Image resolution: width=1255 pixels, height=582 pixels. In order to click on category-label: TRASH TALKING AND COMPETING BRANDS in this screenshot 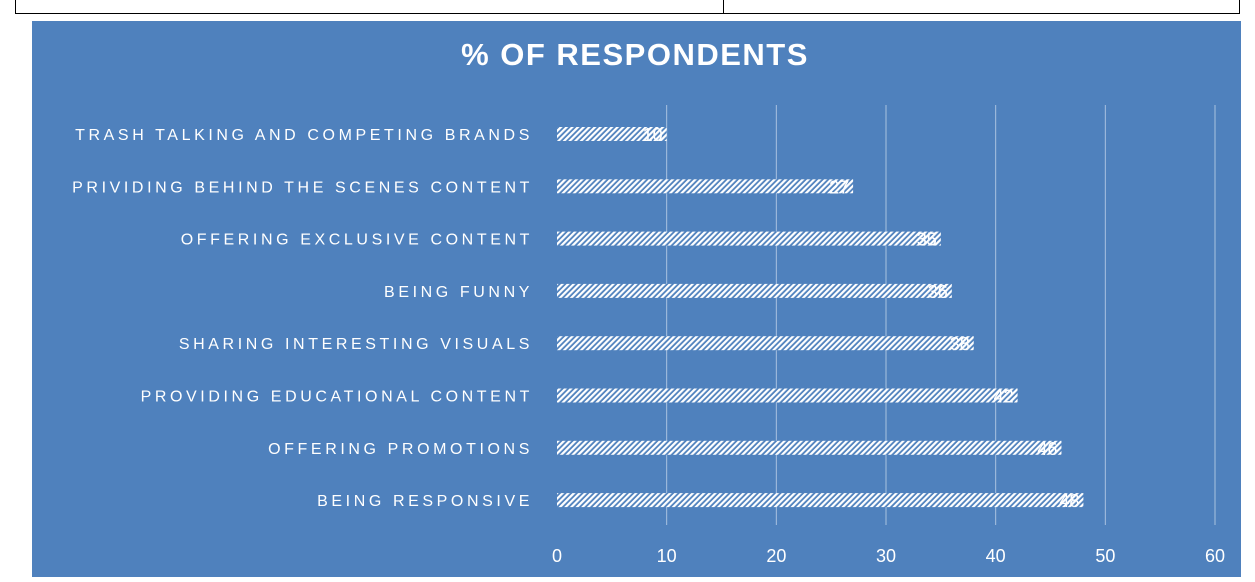, I will do `click(304, 135)`.